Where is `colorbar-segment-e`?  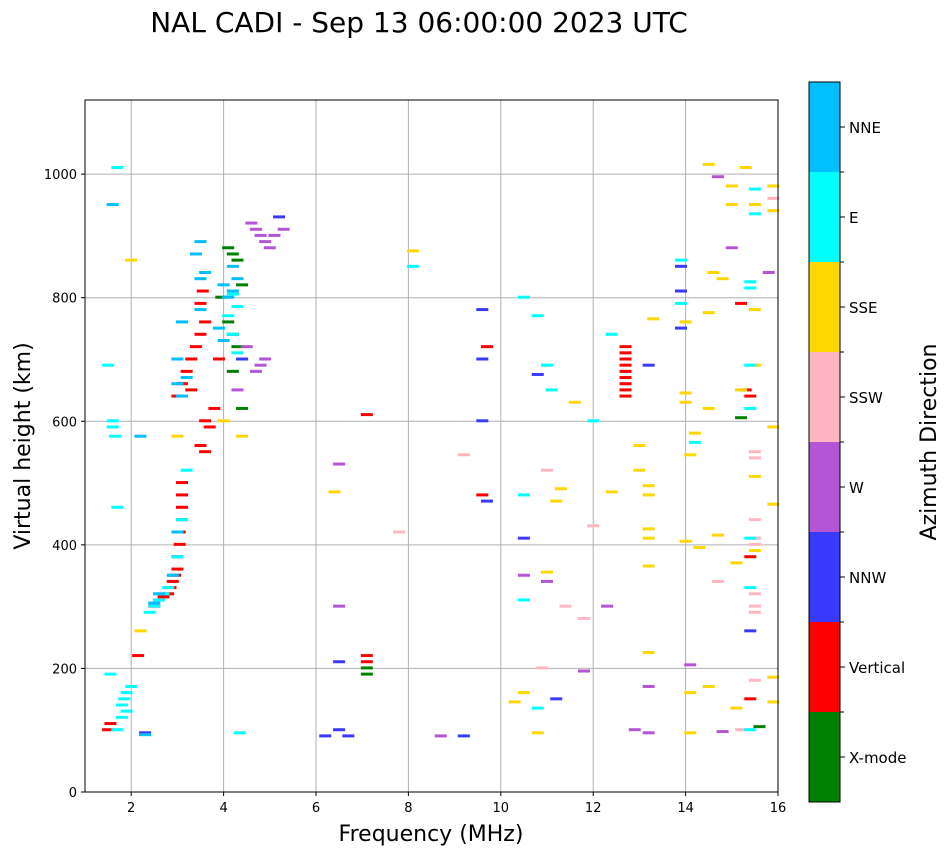
colorbar-segment-e is located at coordinates (824, 217).